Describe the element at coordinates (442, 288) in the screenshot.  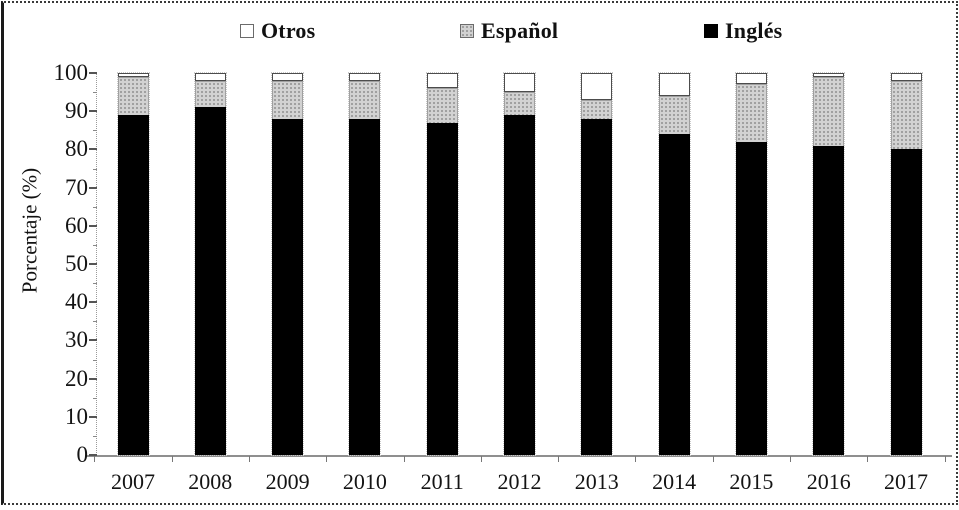
I see `bar-segment-ingles-2011` at that location.